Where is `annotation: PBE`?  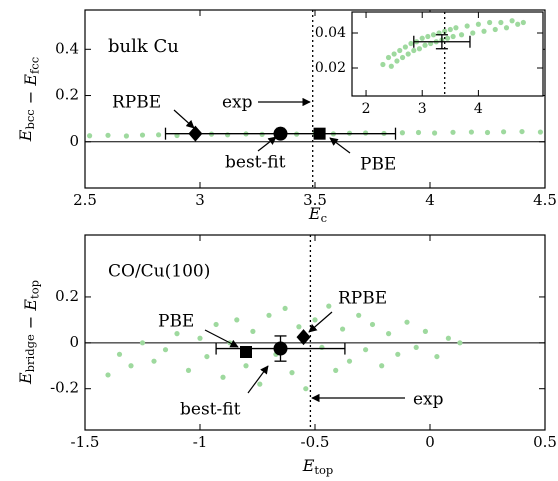 annotation: PBE is located at coordinates (176, 322).